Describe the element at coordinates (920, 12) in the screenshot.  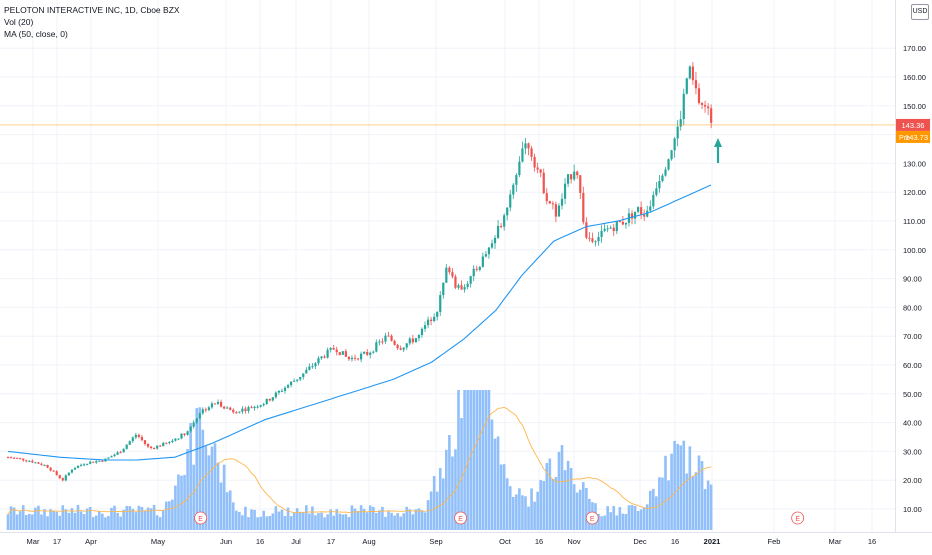
I see `currency-button: USD` at that location.